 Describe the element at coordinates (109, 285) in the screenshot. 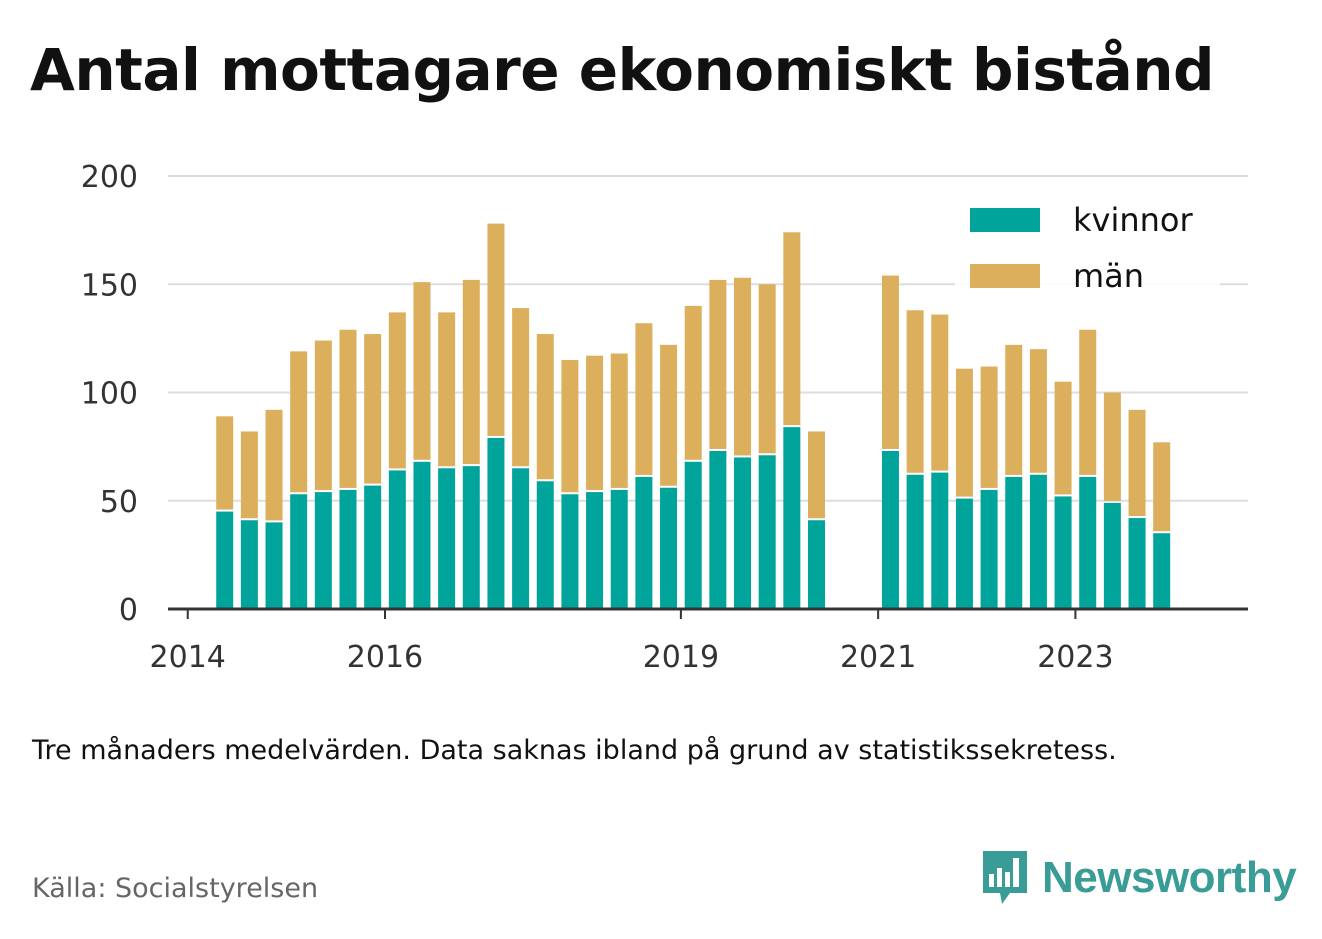

I see `y-tick-label: 150` at that location.